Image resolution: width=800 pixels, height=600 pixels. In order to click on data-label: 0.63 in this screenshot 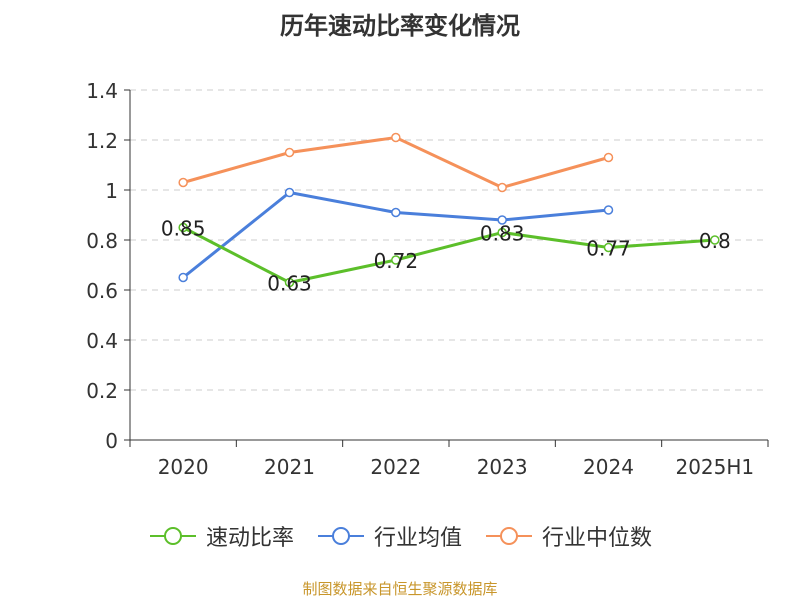, I will do `click(289, 284)`.